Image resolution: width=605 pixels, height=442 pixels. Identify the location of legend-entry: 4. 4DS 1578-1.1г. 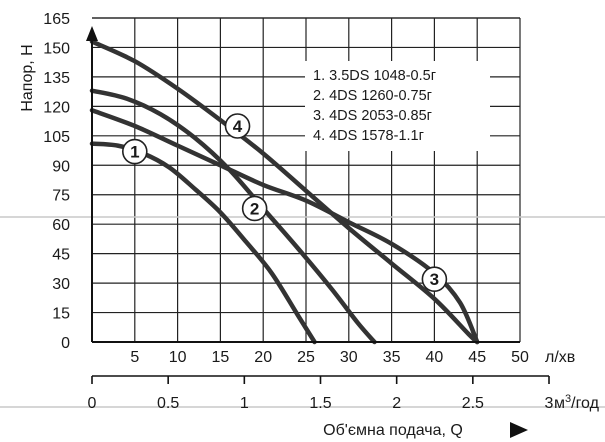
(368, 136).